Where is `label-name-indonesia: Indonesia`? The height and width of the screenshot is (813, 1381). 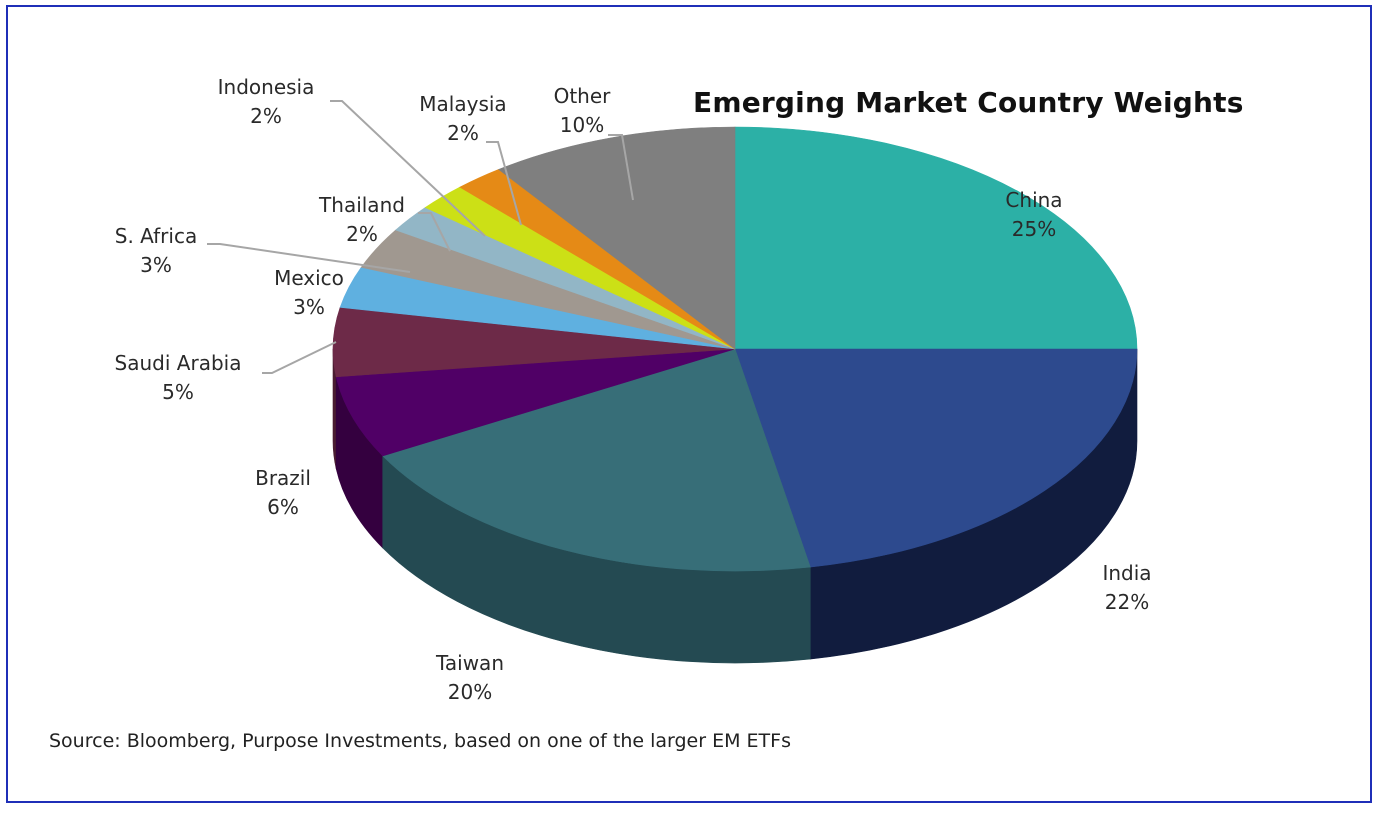
label-name-indonesia: Indonesia is located at coordinates (266, 87).